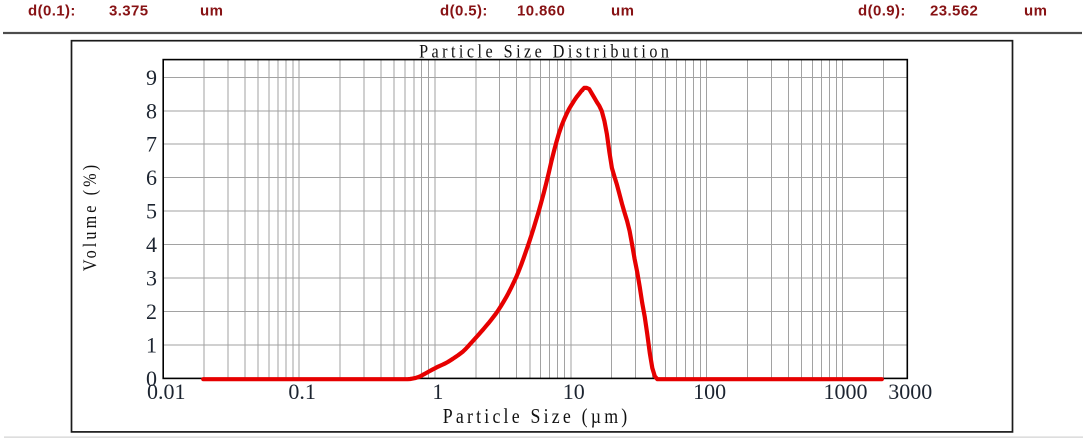  Describe the element at coordinates (151, 278) in the screenshot. I see `svg-text: 3` at that location.